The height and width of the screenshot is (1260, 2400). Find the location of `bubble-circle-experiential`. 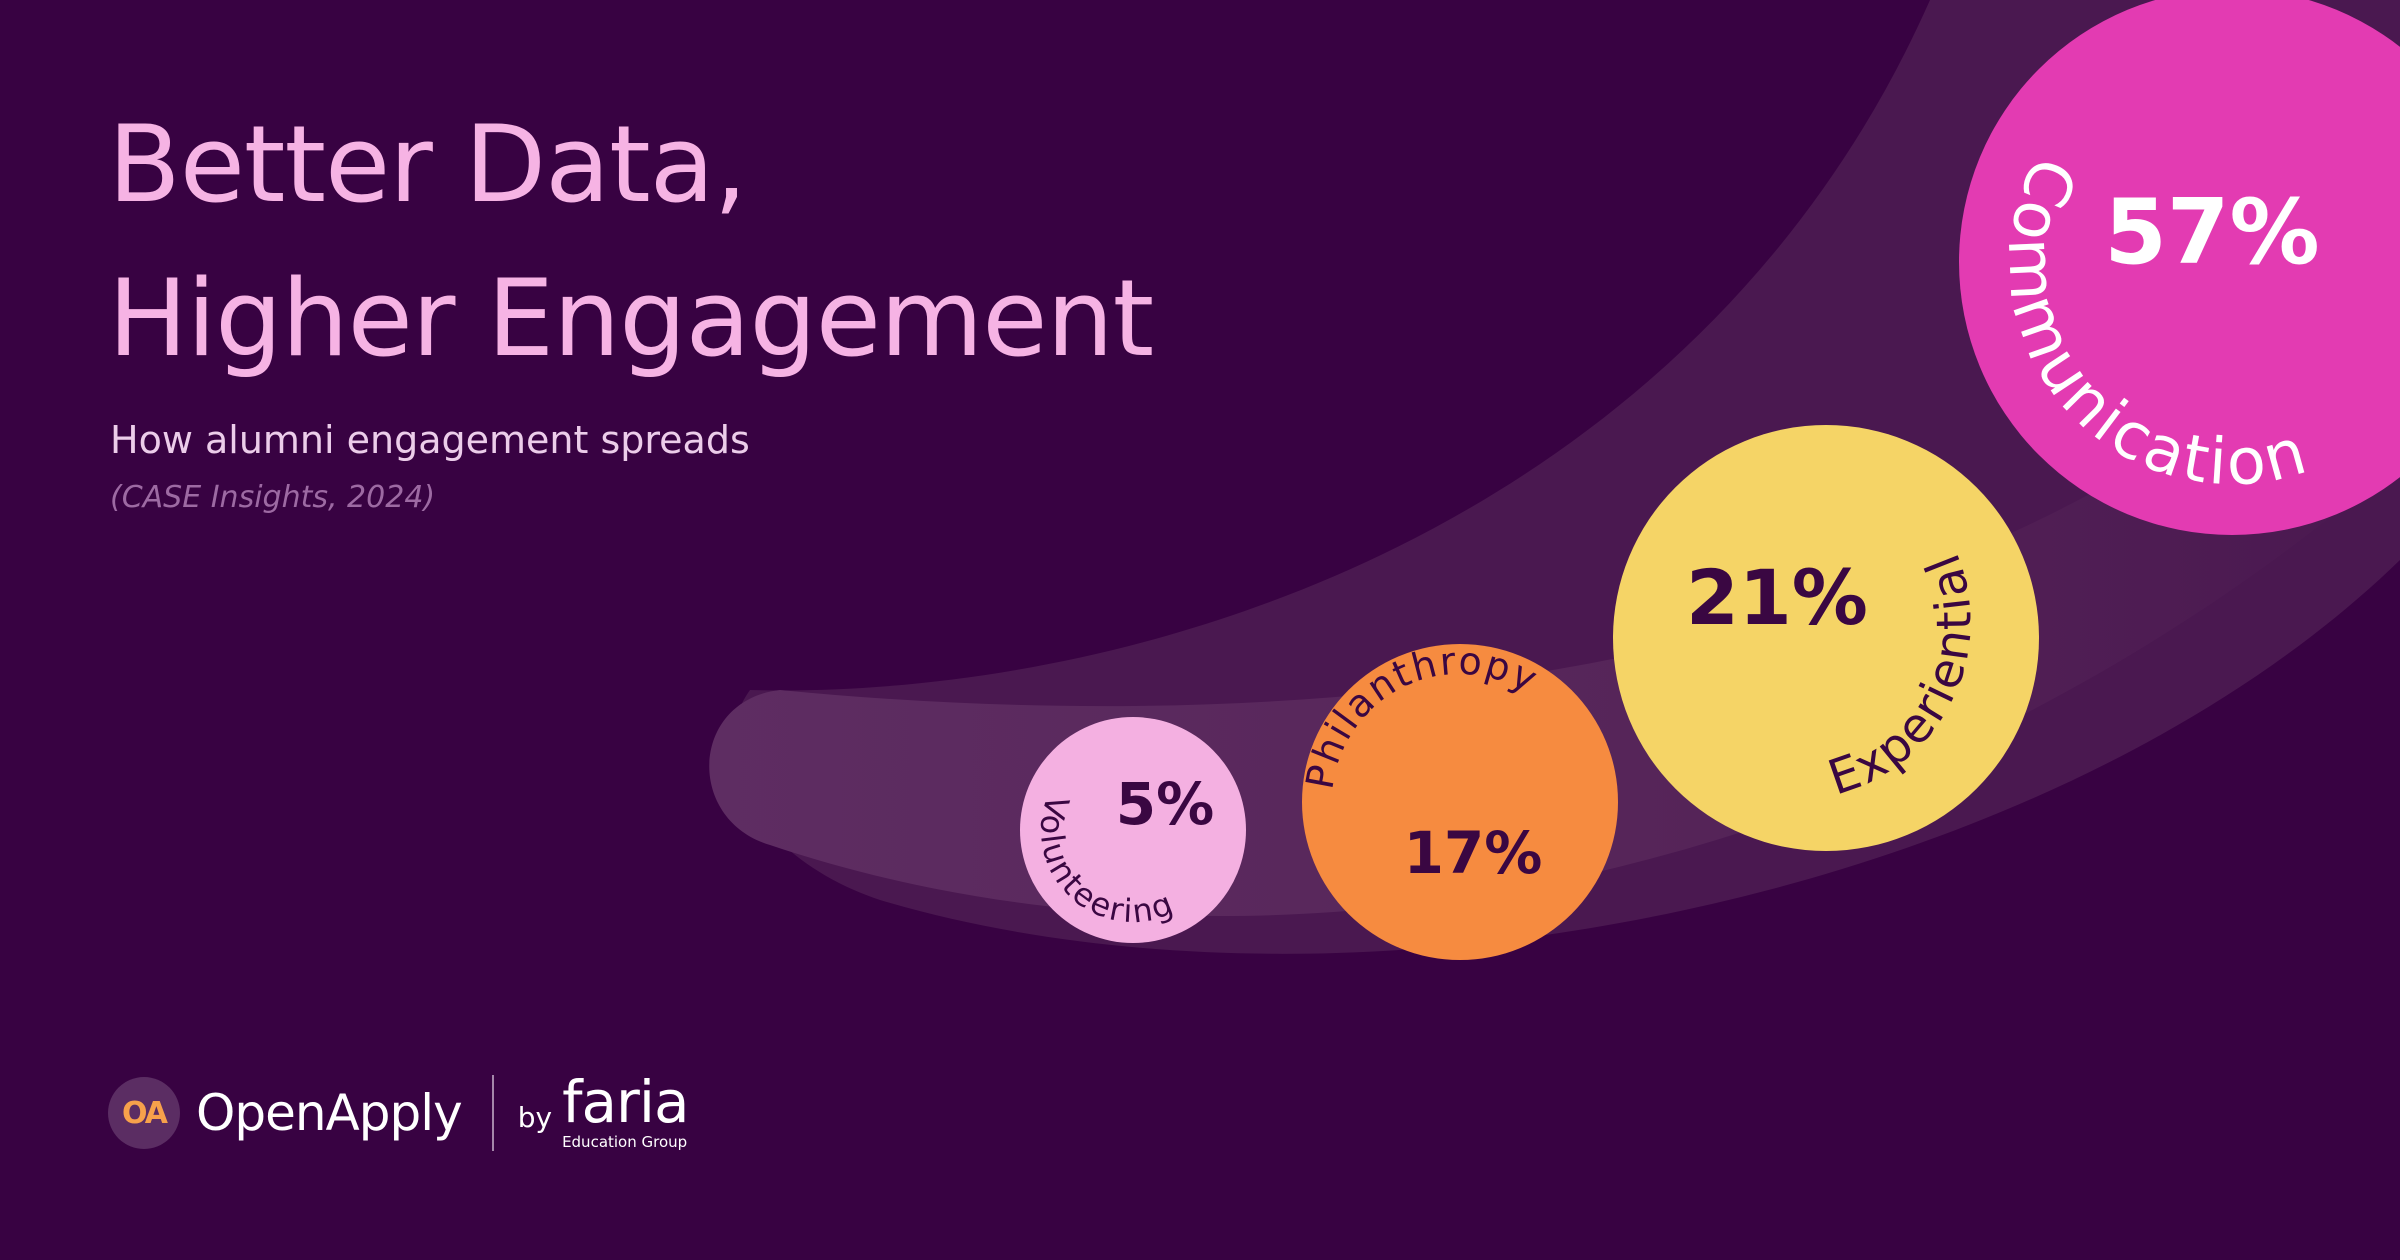

bubble-circle-experiential is located at coordinates (1826, 638).